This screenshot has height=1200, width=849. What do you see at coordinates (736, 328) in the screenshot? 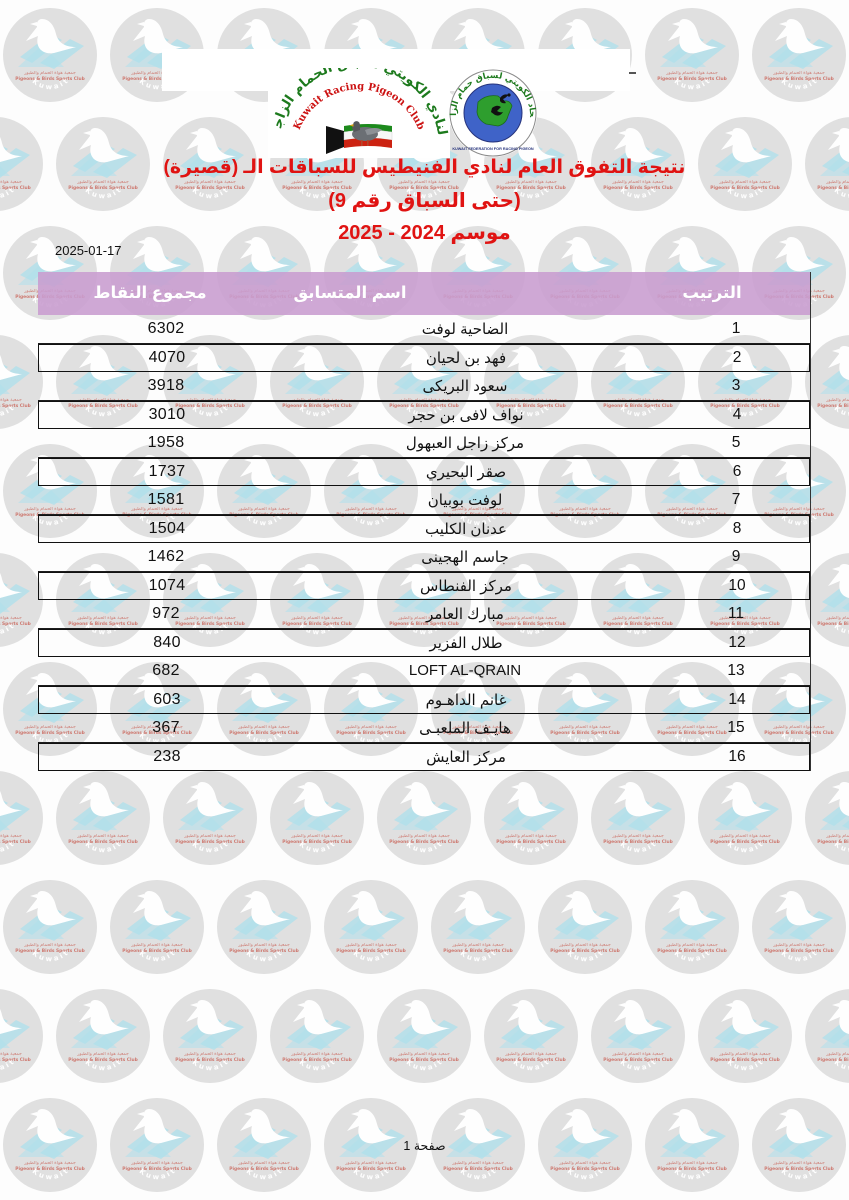
I see `rank-value: 1` at bounding box center [736, 328].